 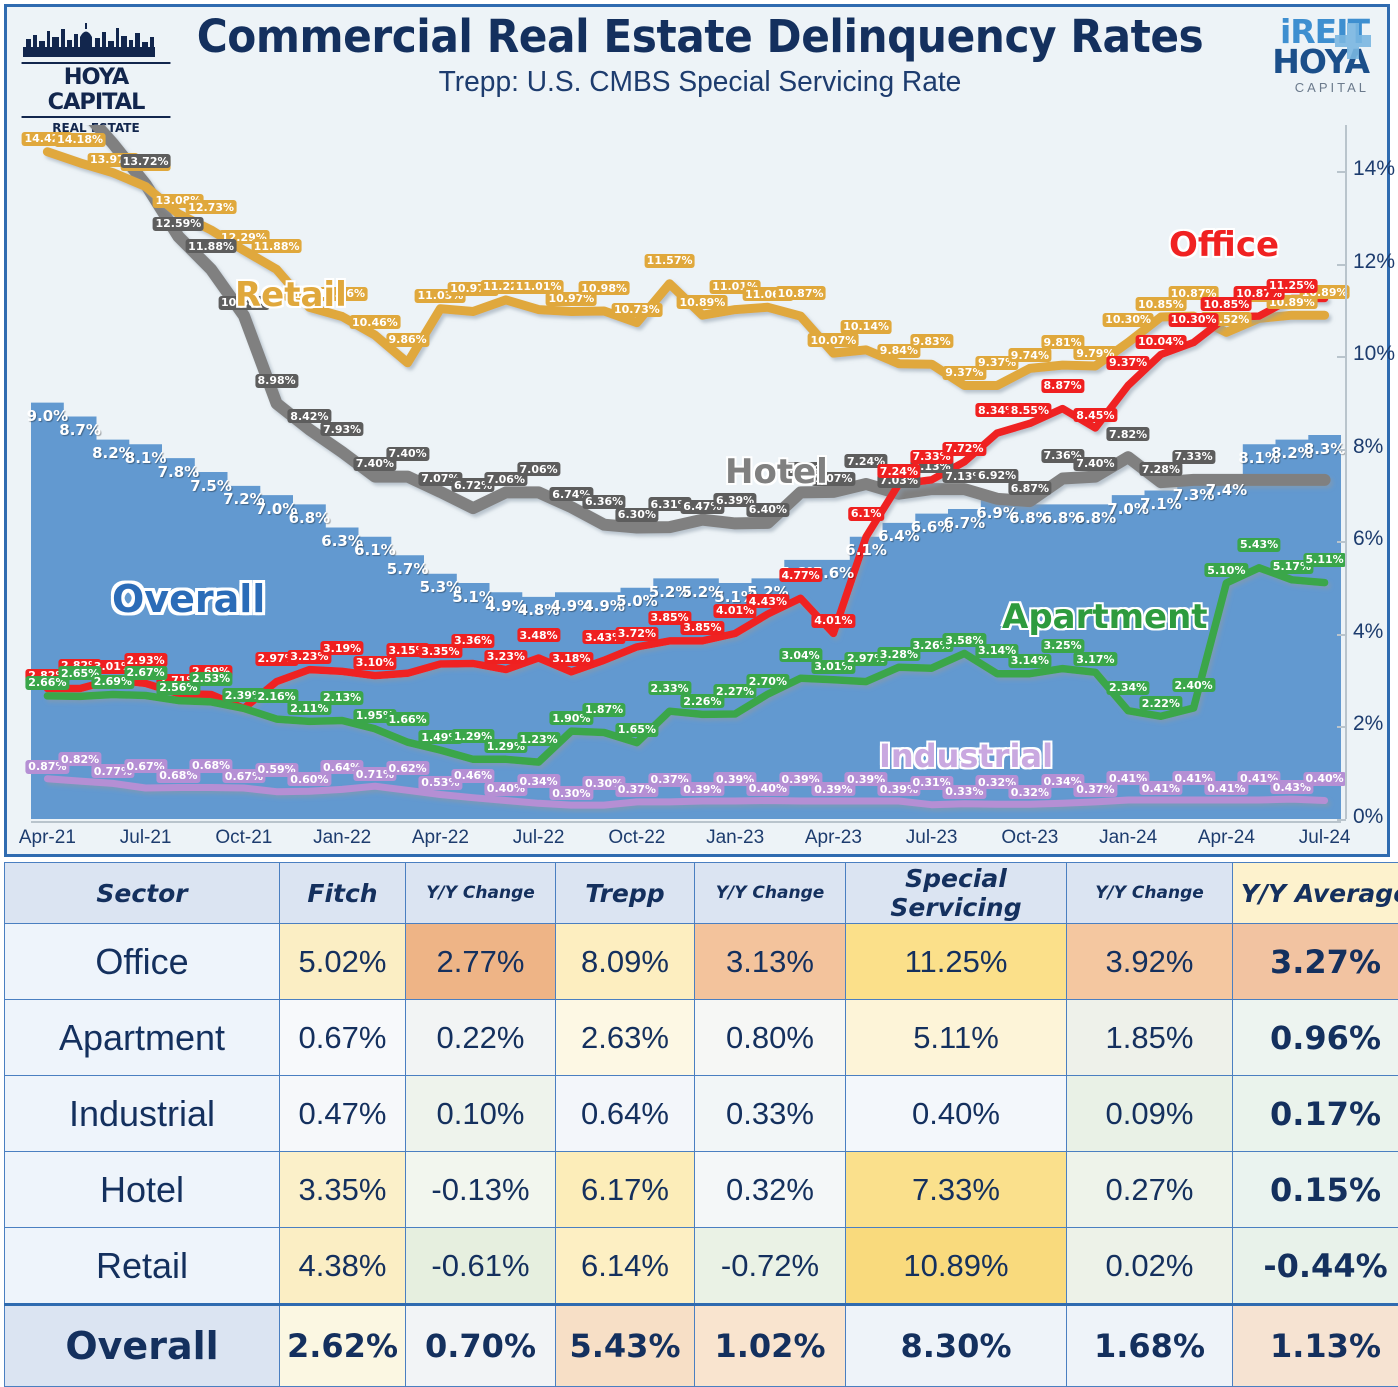 I want to click on y-axis-tick-label: 10%, so click(x=1374, y=354).